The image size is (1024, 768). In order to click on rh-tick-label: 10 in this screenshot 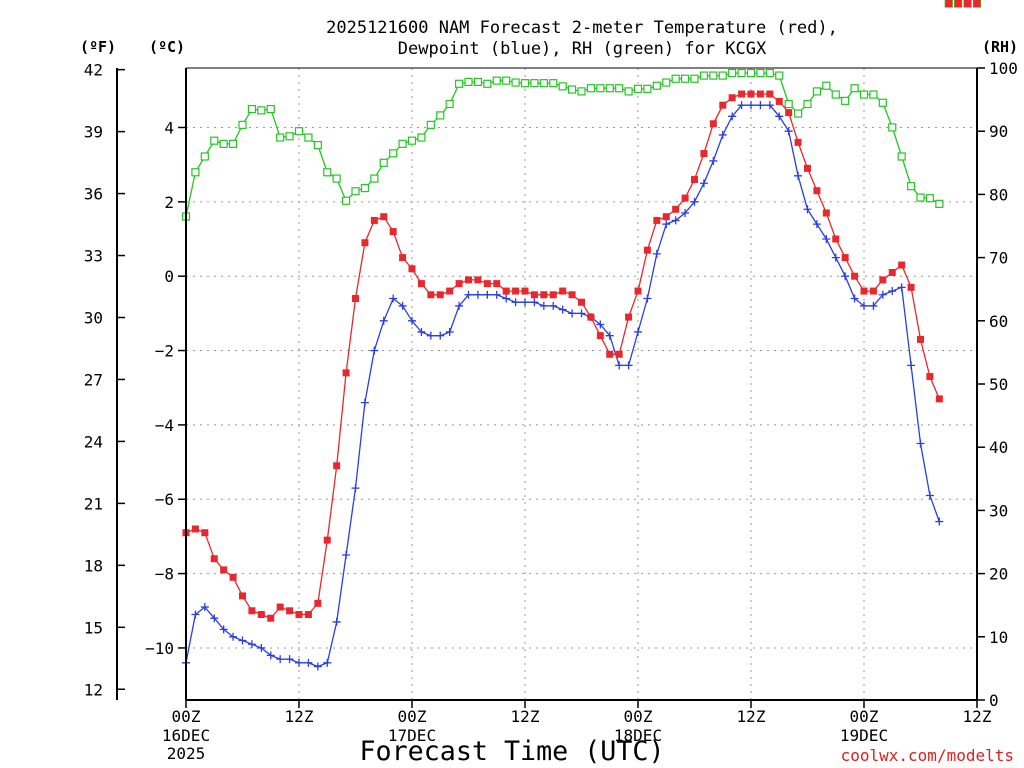, I will do `click(998, 637)`.